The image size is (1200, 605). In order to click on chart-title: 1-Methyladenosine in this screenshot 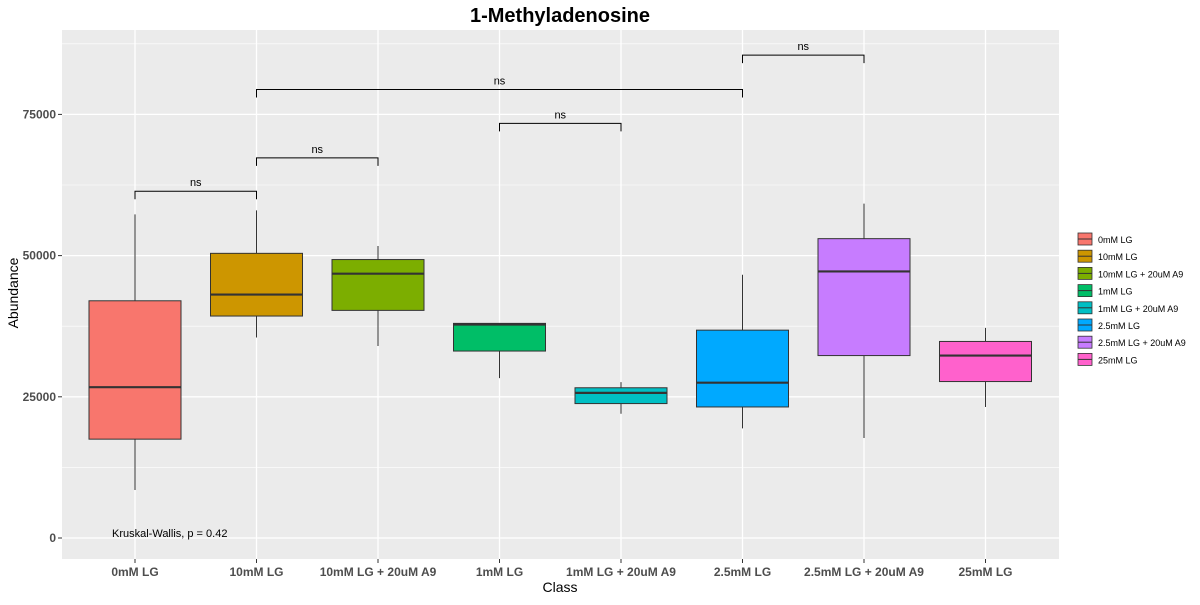, I will do `click(560, 16)`.